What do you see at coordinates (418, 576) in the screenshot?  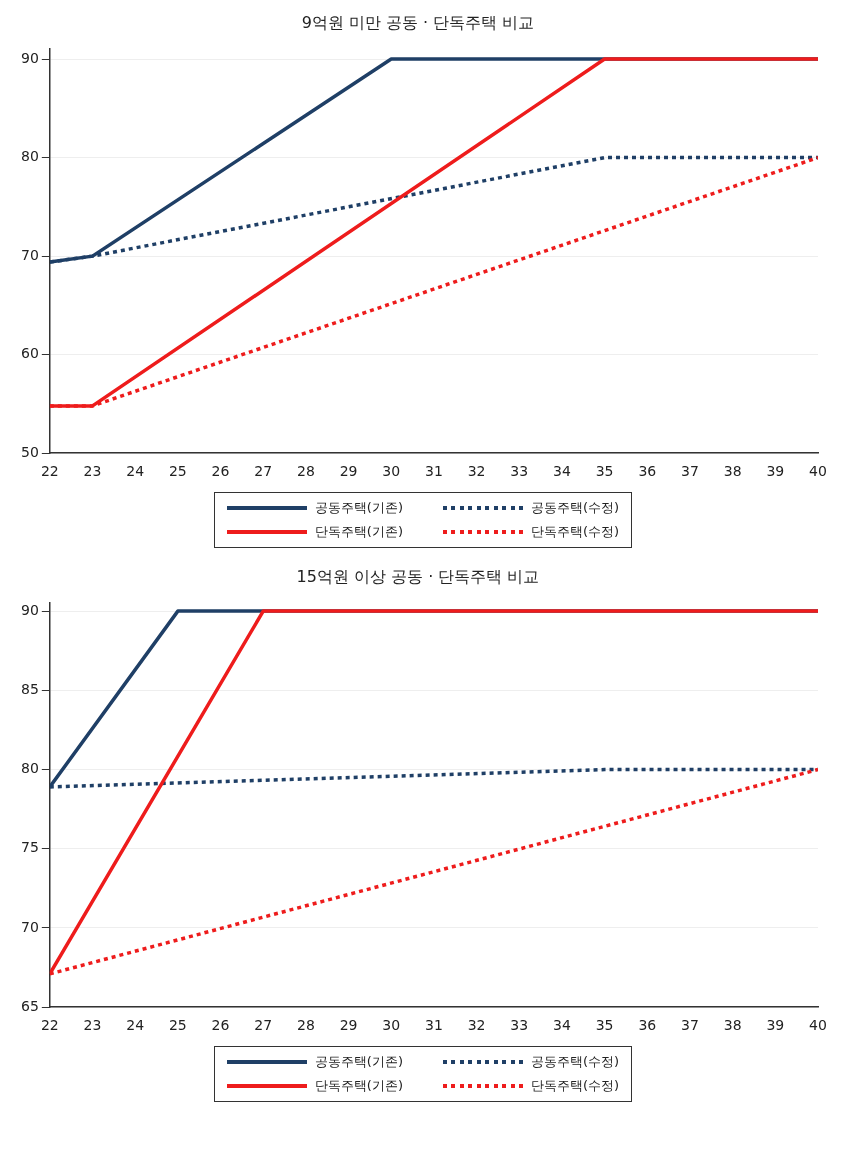 I see `chart-title: 15억원 이상 공동 · 단독주택 비교` at bounding box center [418, 576].